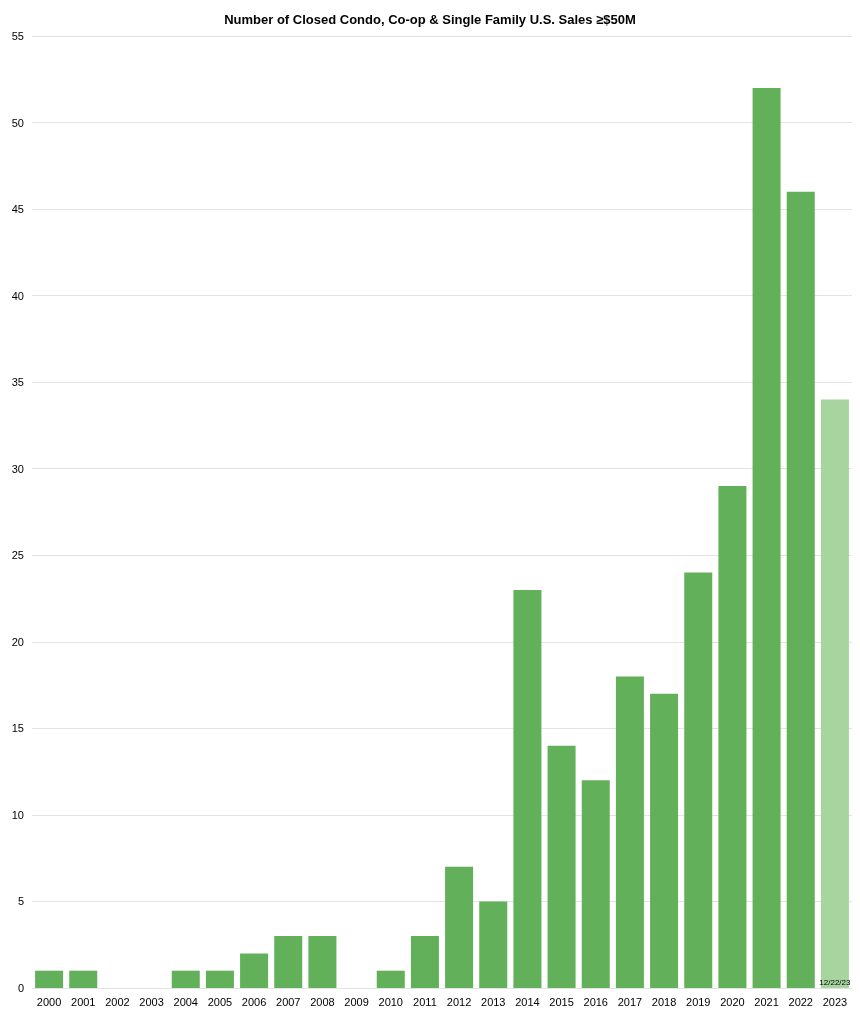 This screenshot has height=1024, width=860. What do you see at coordinates (493, 1001) in the screenshot?
I see `x-tick-label: 2013` at bounding box center [493, 1001].